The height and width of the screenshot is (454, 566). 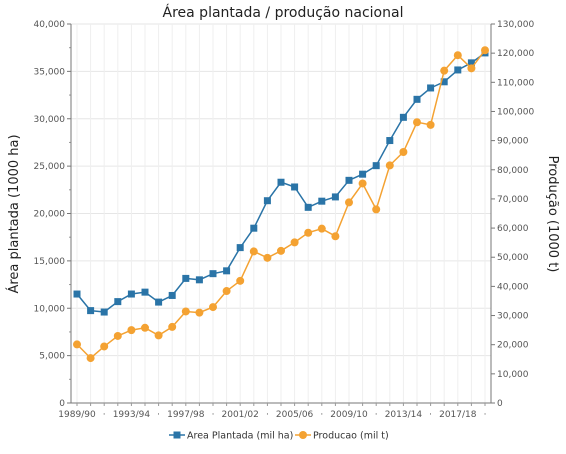 What do you see at coordinates (283, 12) in the screenshot?
I see `chart-title: Área plantada / produção nacional` at bounding box center [283, 12].